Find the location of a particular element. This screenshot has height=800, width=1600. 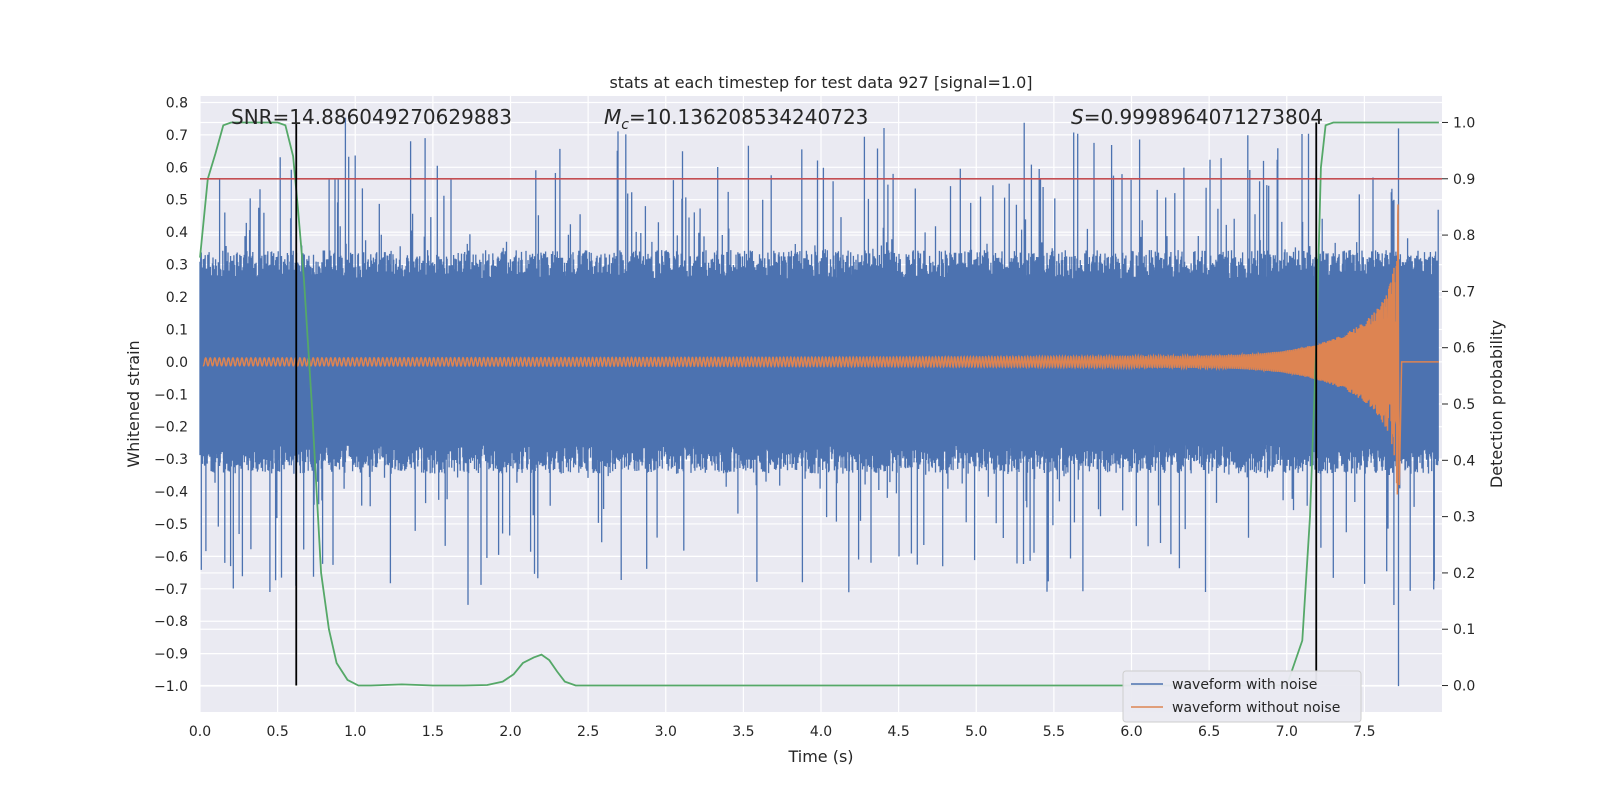

legend-label-noise: waveform with noise is located at coordinates (1244, 685).